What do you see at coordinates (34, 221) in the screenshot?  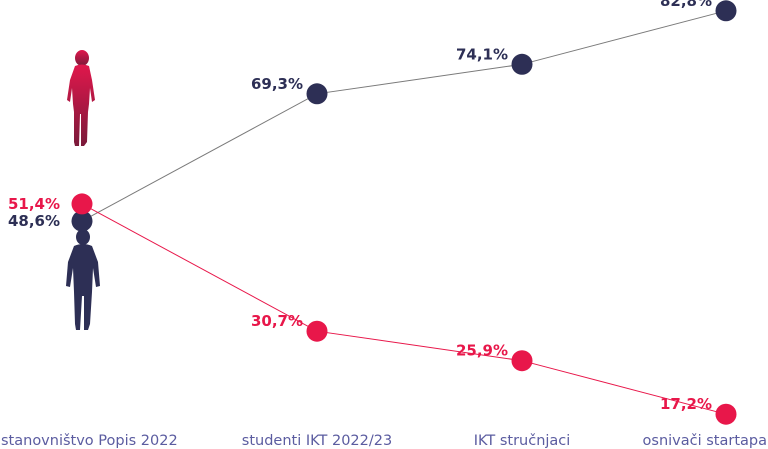 I see `data-label: 48,6%` at bounding box center [34, 221].